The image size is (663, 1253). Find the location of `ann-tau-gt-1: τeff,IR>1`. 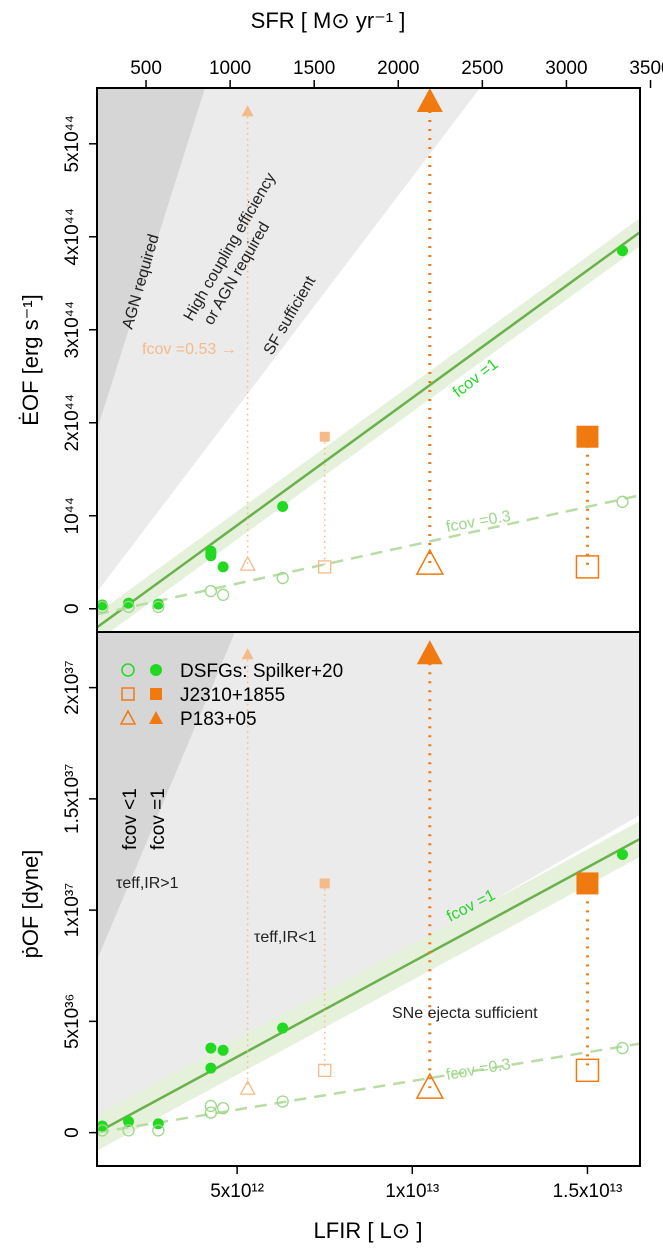

ann-tau-gt-1: τeff,IR>1 is located at coordinates (147, 883).